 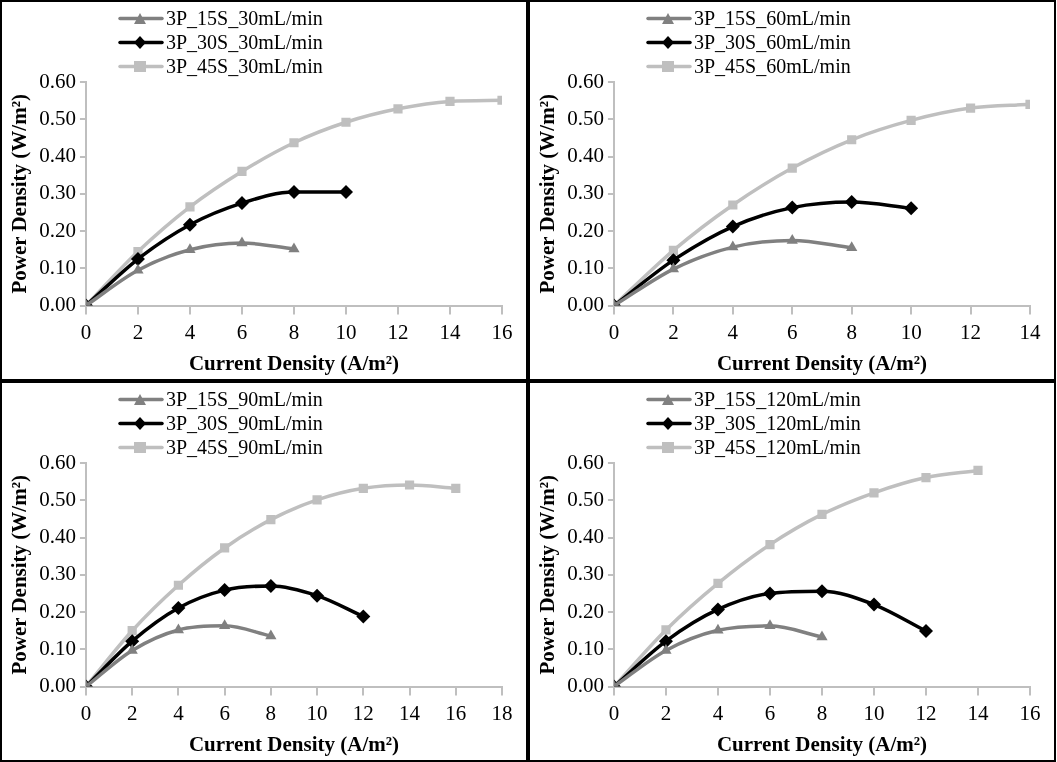 I want to click on legend-label: 3P_45S_90mL/min, so click(x=244, y=447).